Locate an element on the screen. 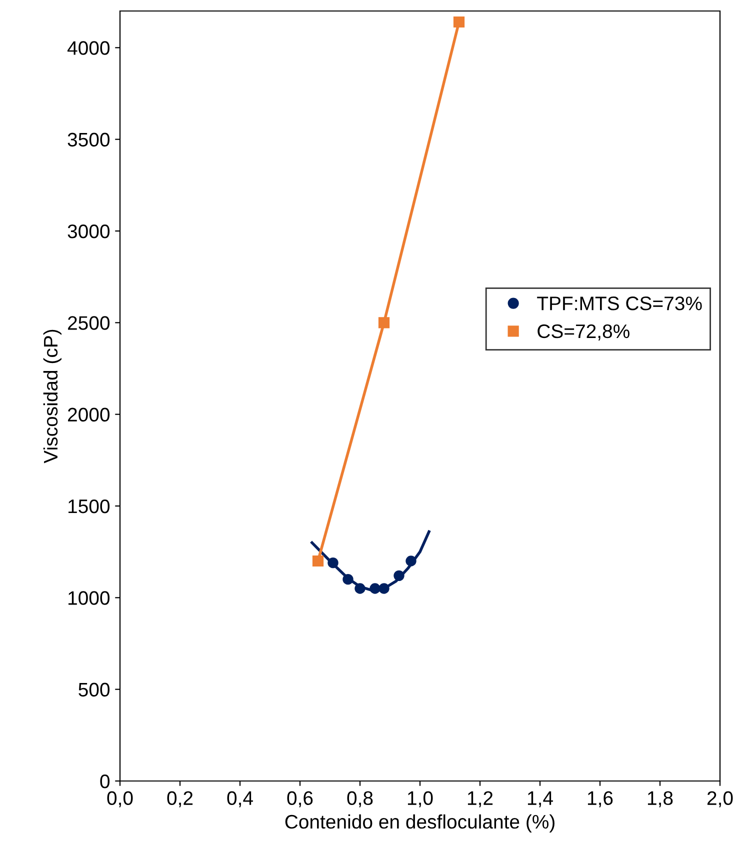  x-tick-label: 0,2 is located at coordinates (180, 799).